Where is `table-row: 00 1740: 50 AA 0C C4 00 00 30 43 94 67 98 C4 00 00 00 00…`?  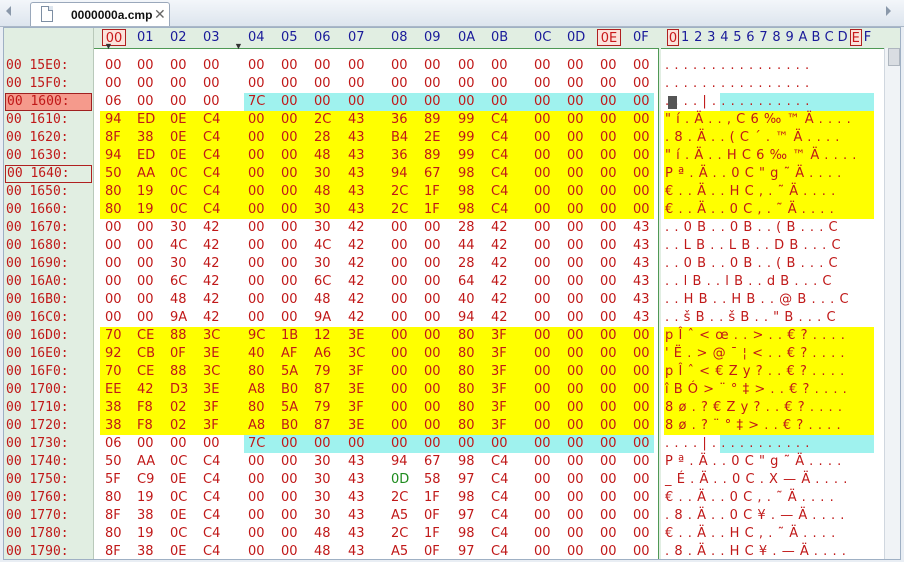
table-row: 00 1740: 50 AA 0C C4 00 00 30 43 94 67 98 C4 00 00 00 00… is located at coordinates (452, 462).